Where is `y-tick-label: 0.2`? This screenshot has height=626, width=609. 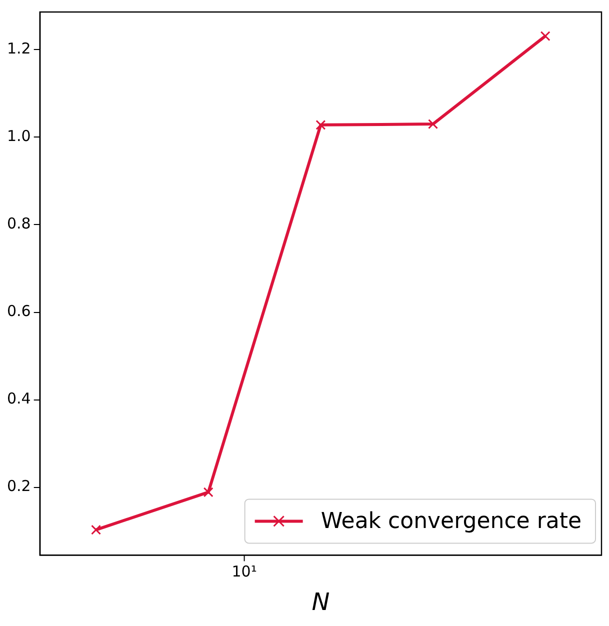 y-tick-label: 0.2 is located at coordinates (18, 486).